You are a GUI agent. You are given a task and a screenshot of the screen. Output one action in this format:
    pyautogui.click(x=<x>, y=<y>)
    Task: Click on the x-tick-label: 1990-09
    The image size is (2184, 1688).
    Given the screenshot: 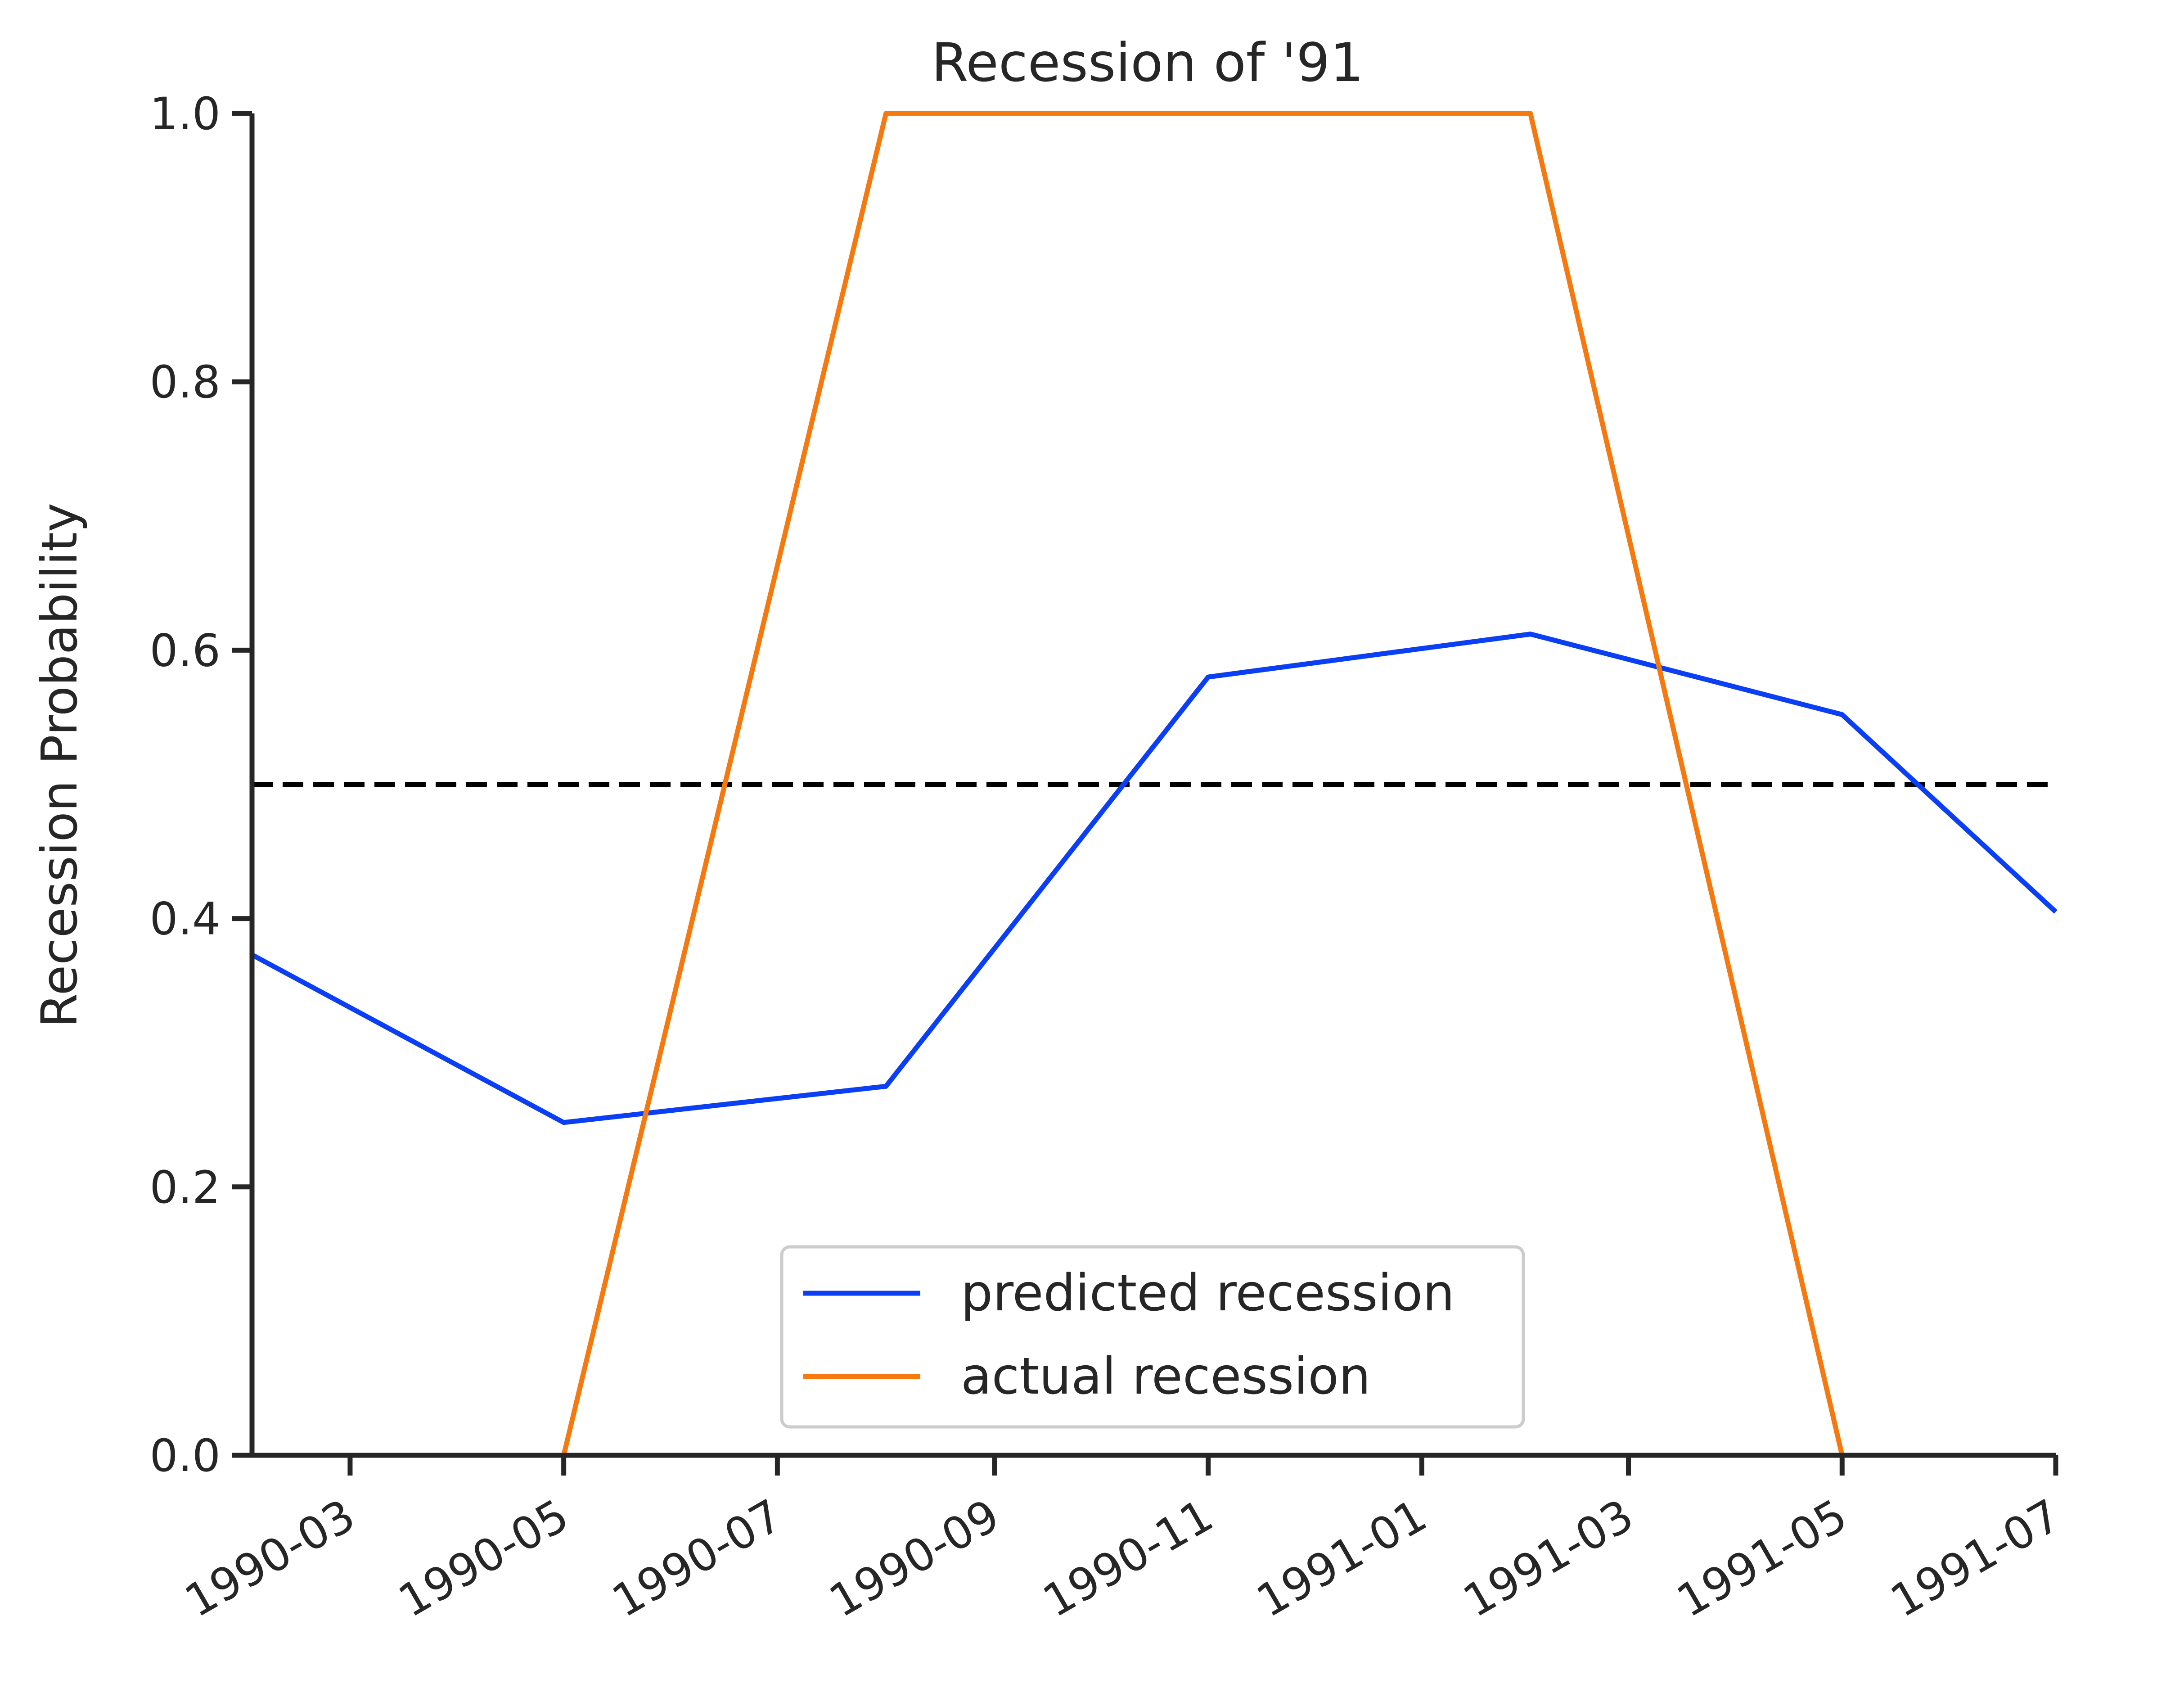 What is the action you would take?
    pyautogui.click(x=915, y=1558)
    